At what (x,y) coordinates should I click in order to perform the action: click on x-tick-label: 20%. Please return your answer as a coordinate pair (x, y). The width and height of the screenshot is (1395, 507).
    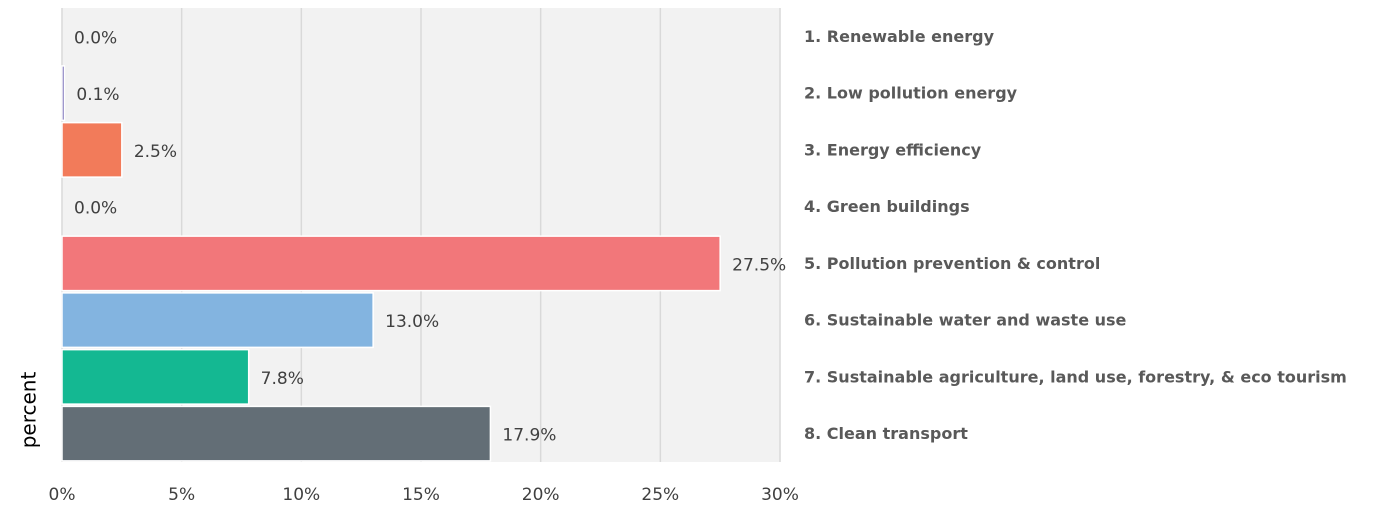
    Looking at the image, I should click on (541, 495).